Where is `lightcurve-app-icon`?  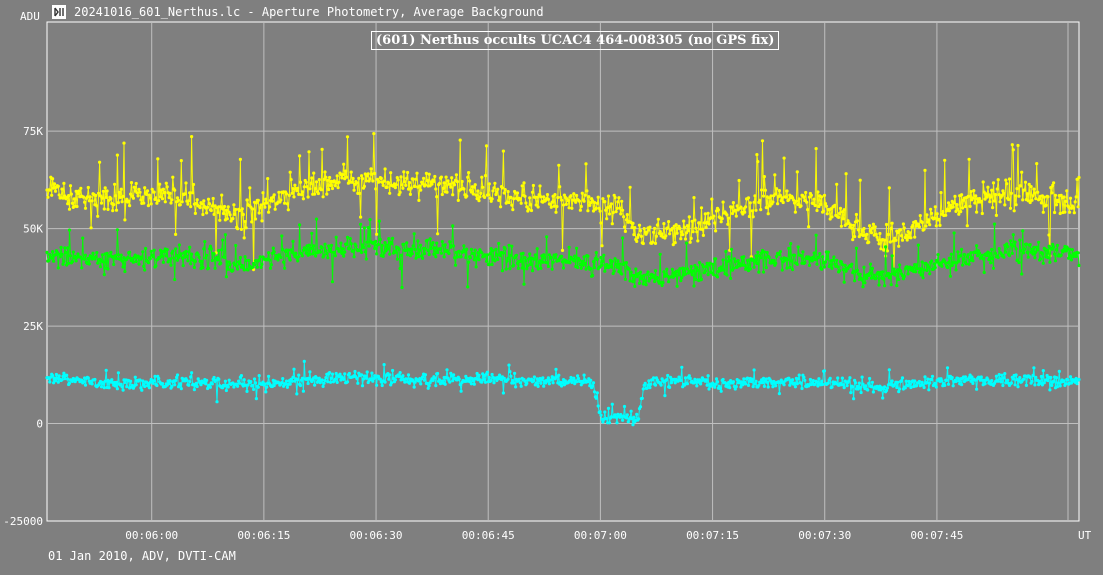
lightcurve-app-icon is located at coordinates (59, 12).